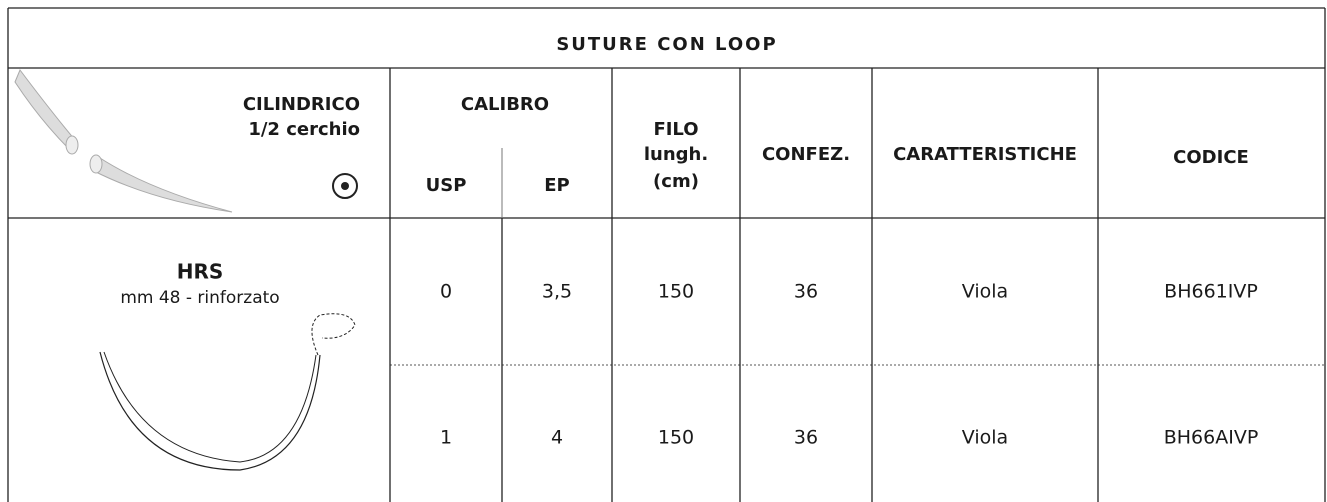 Image resolution: width=1327 pixels, height=502 pixels. What do you see at coordinates (1211, 292) in the screenshot?
I see `table-cell: BH661IVP` at bounding box center [1211, 292].